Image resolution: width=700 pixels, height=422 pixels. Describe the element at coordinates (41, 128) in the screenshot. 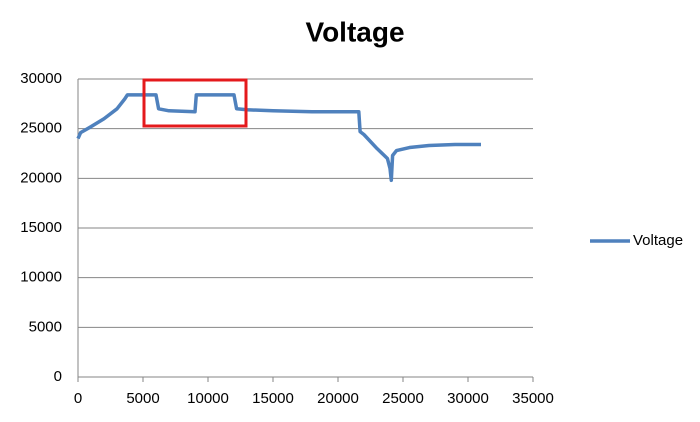

I see `y-tick-label: 25000` at that location.